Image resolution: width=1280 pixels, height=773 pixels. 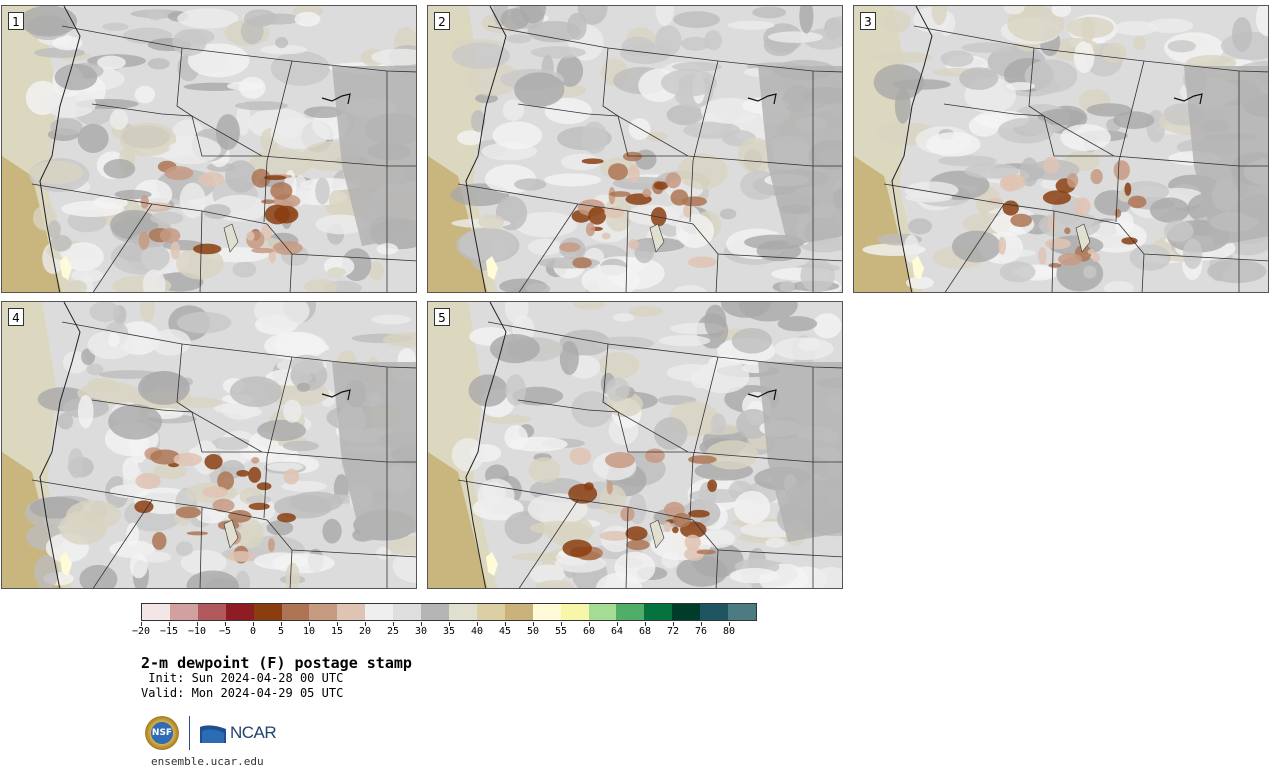 What do you see at coordinates (16, 21) in the screenshot?
I see `panel-label-1: 1` at bounding box center [16, 21].